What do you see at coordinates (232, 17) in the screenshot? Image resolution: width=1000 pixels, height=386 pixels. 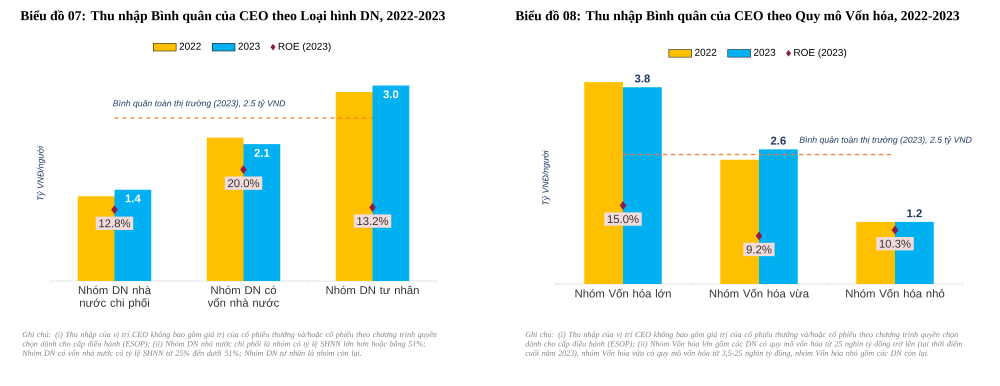 I see `chart-title: Biểu đồ 07: Thu nhập Bình quân của CEO theo Loại hình DN, 2022-2023` at bounding box center [232, 17].